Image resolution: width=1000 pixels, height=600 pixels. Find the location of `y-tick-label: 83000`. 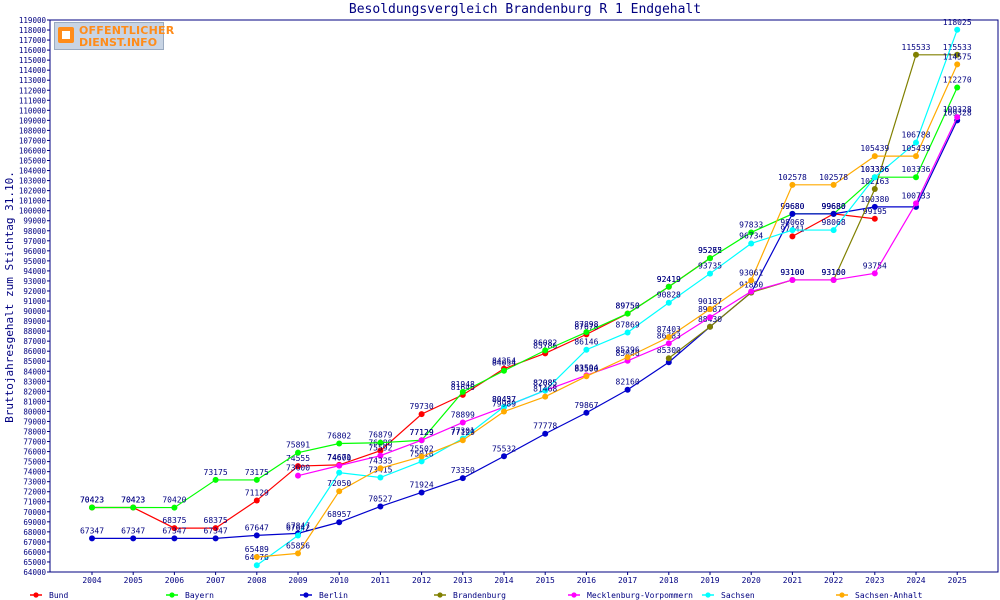

y-tick-label: 83000 is located at coordinates (34, 381).